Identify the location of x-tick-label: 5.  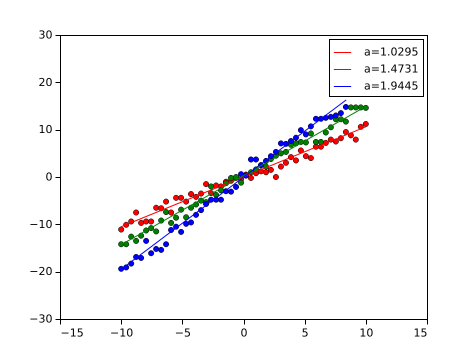
(305, 333).